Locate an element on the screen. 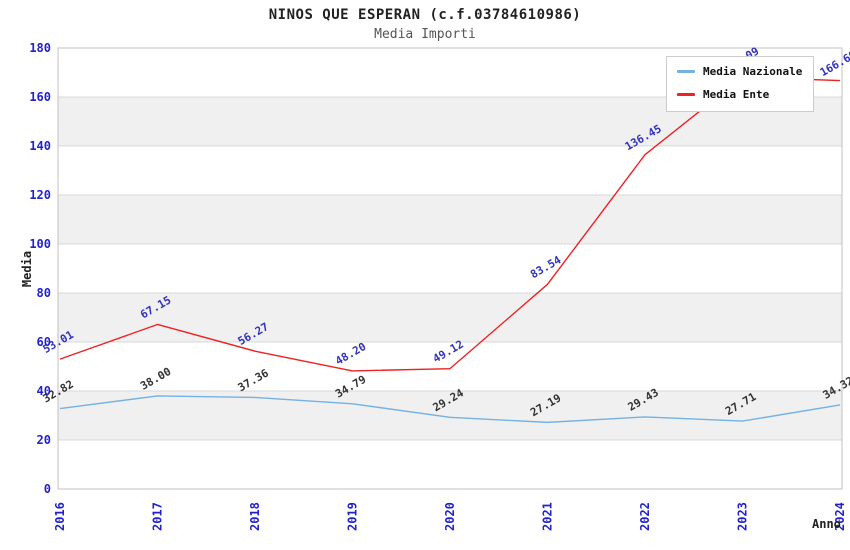 This screenshot has width=850, height=550. media-nazionale-line-swatch is located at coordinates (686, 71).